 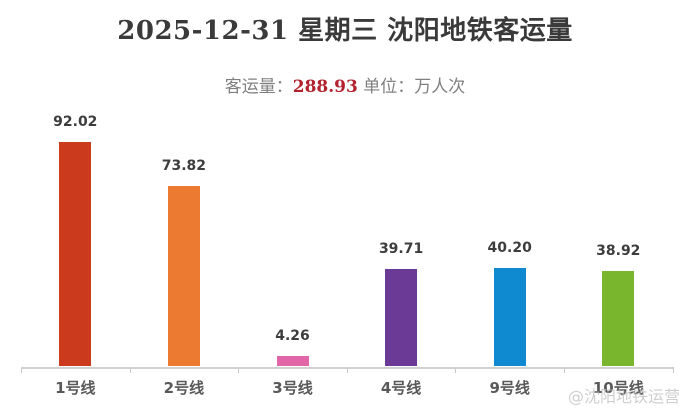 I want to click on x-axis-category-label: 1号线, so click(x=75, y=388).